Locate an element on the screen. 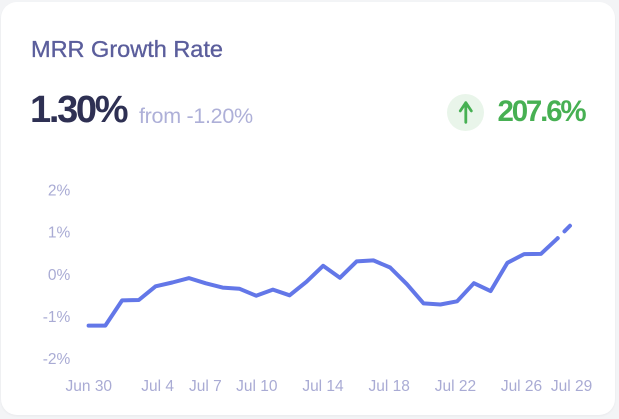 The height and width of the screenshot is (419, 619). svg-text: Jun 30 is located at coordinates (89, 386).